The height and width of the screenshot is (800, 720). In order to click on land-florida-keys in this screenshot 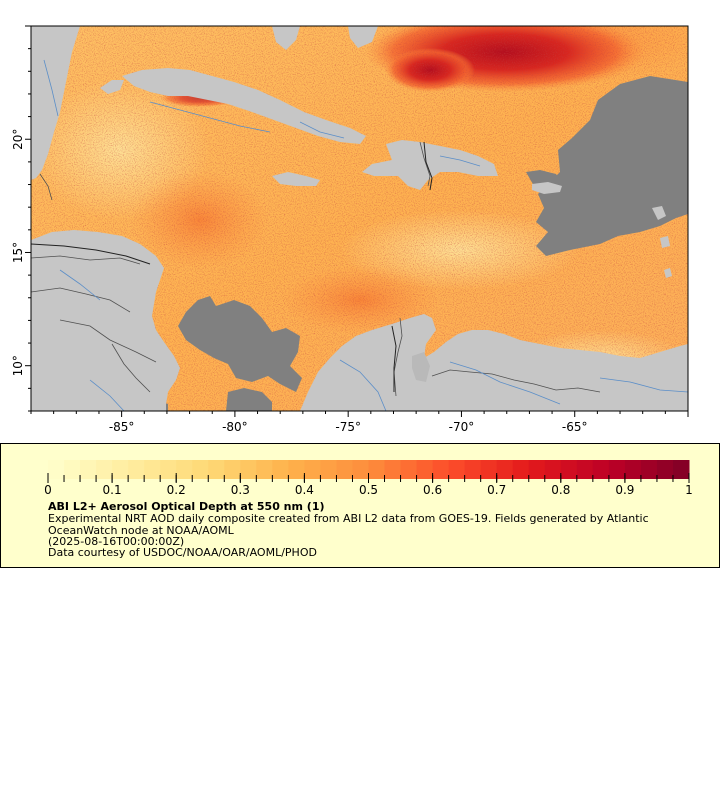, I will do `click(286, 38)`.